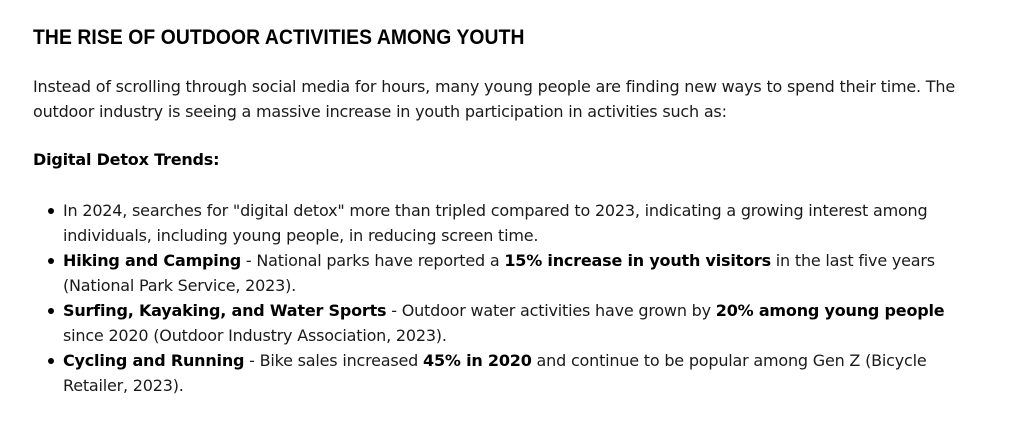 This screenshot has width=1013, height=433. I want to click on list-item-title: Cycling and Running, so click(154, 360).